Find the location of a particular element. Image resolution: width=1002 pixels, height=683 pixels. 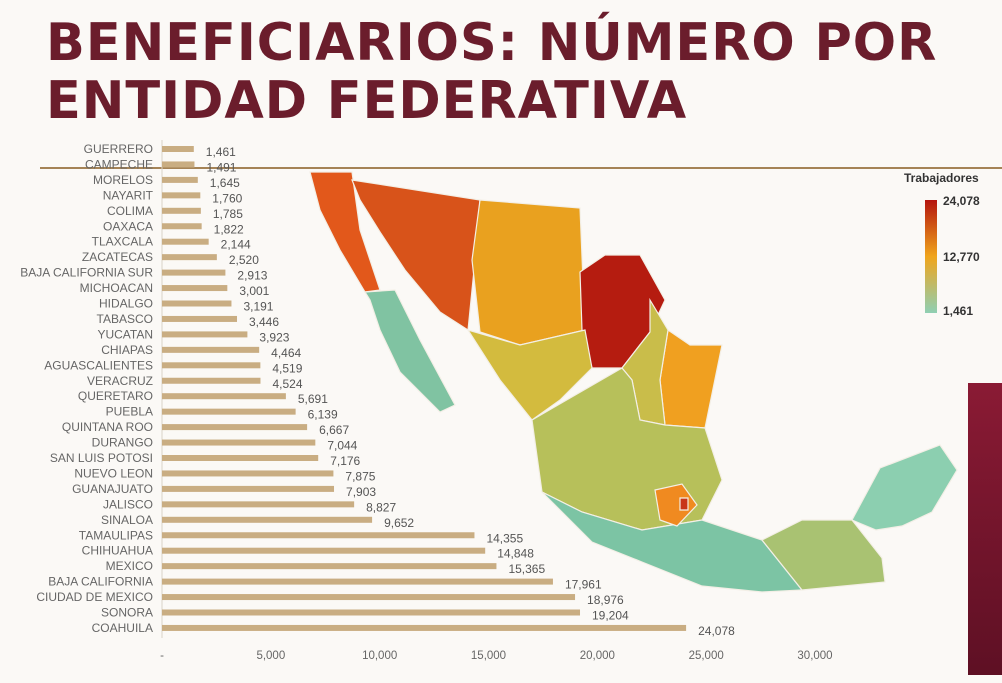

category-label: QUINTANA ROO is located at coordinates (107, 427).